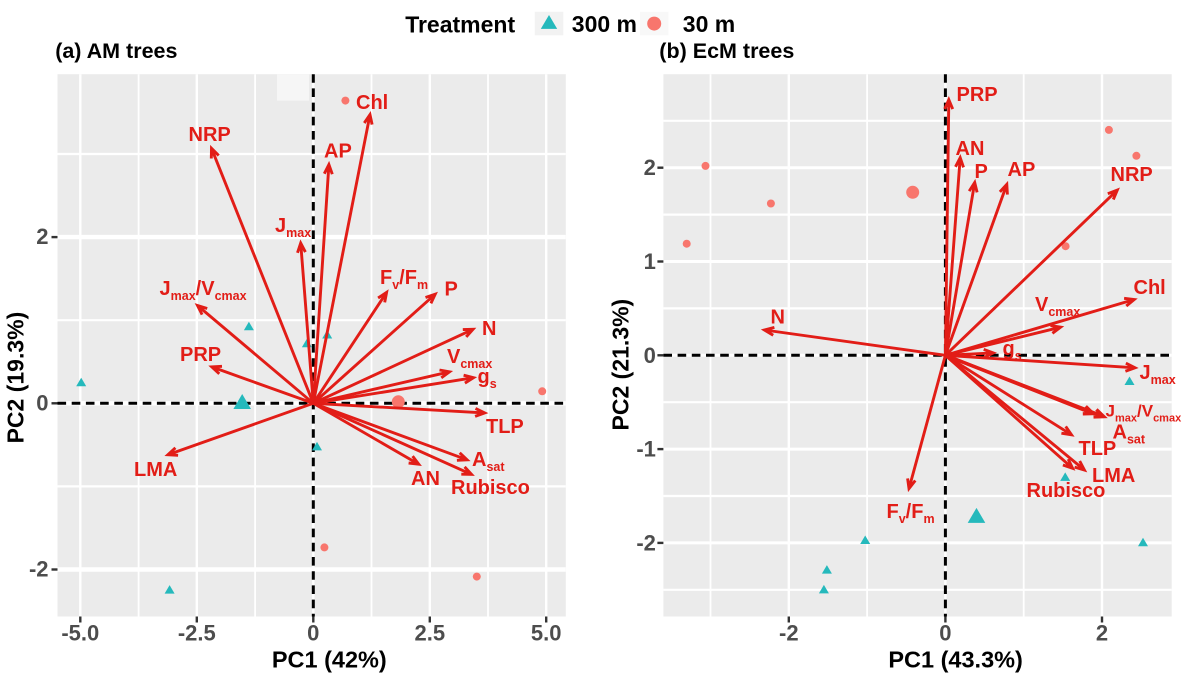 Image resolution: width=1189 pixels, height=682 pixels. What do you see at coordinates (460, 24) in the screenshot?
I see `svg-text: Treatment` at bounding box center [460, 24].